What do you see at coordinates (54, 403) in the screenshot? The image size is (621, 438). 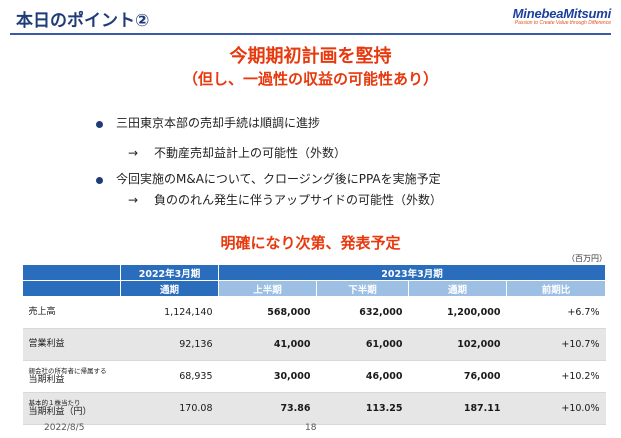 I see `row-label-note: 基本的１株当たり` at bounding box center [54, 403].